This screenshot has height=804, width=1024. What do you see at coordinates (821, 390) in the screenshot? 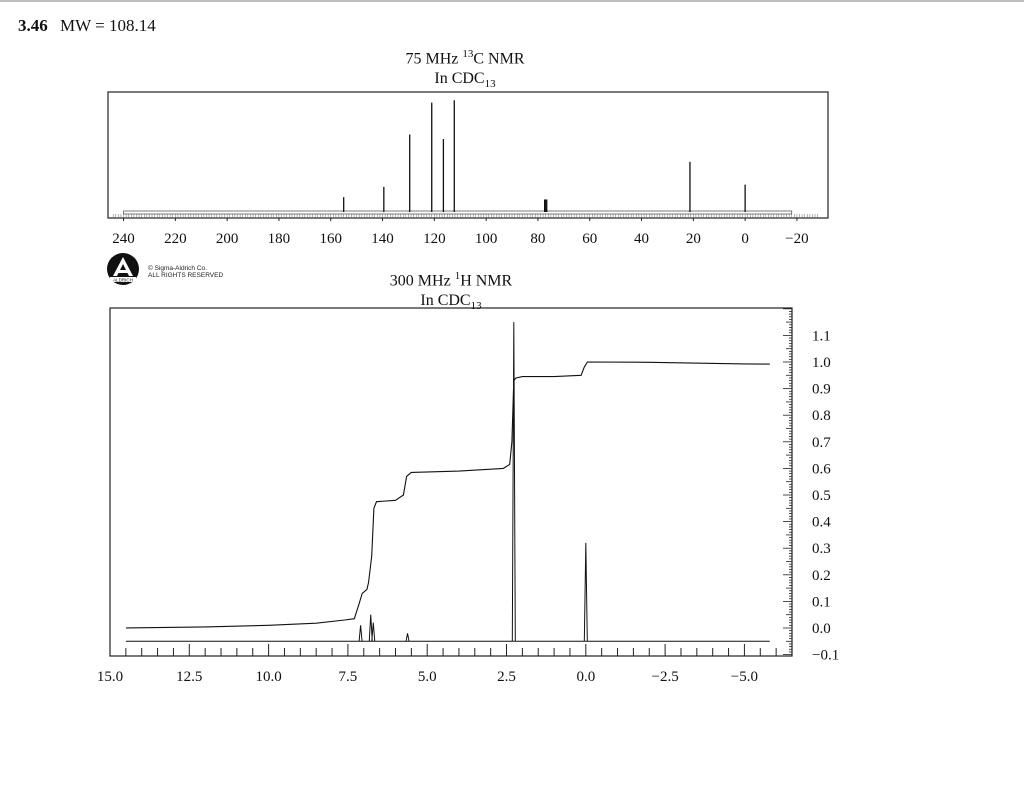
I see `h1-y-tick-label: 0.9` at bounding box center [821, 390].